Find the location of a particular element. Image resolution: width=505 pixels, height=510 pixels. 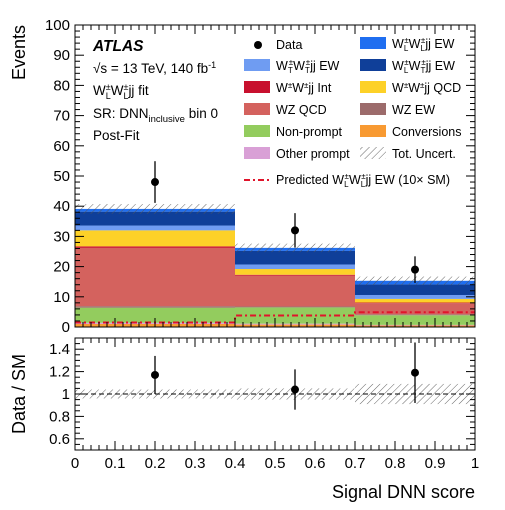

legend-wzew-swatch is located at coordinates (373, 109).